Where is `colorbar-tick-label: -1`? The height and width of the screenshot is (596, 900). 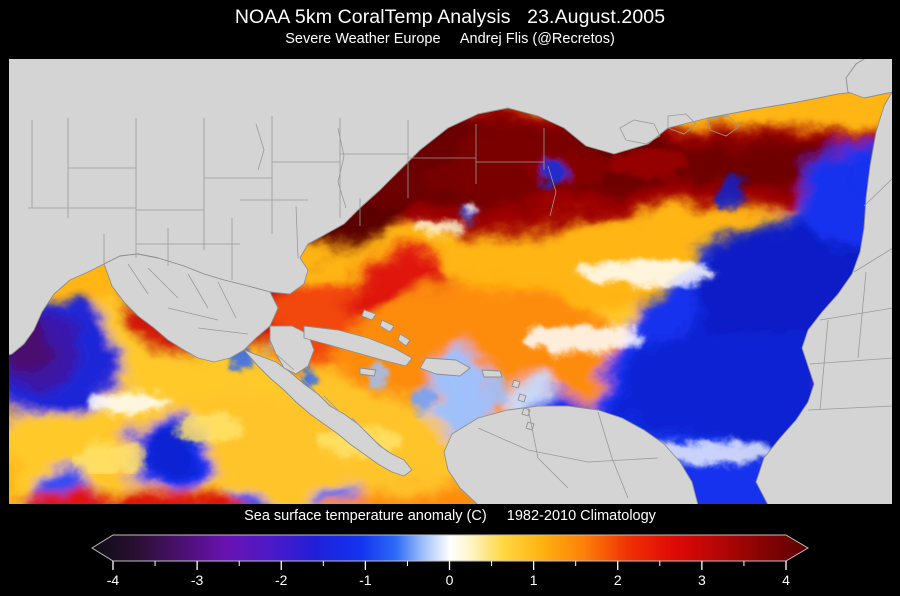 colorbar-tick-label: -1 is located at coordinates (365, 580).